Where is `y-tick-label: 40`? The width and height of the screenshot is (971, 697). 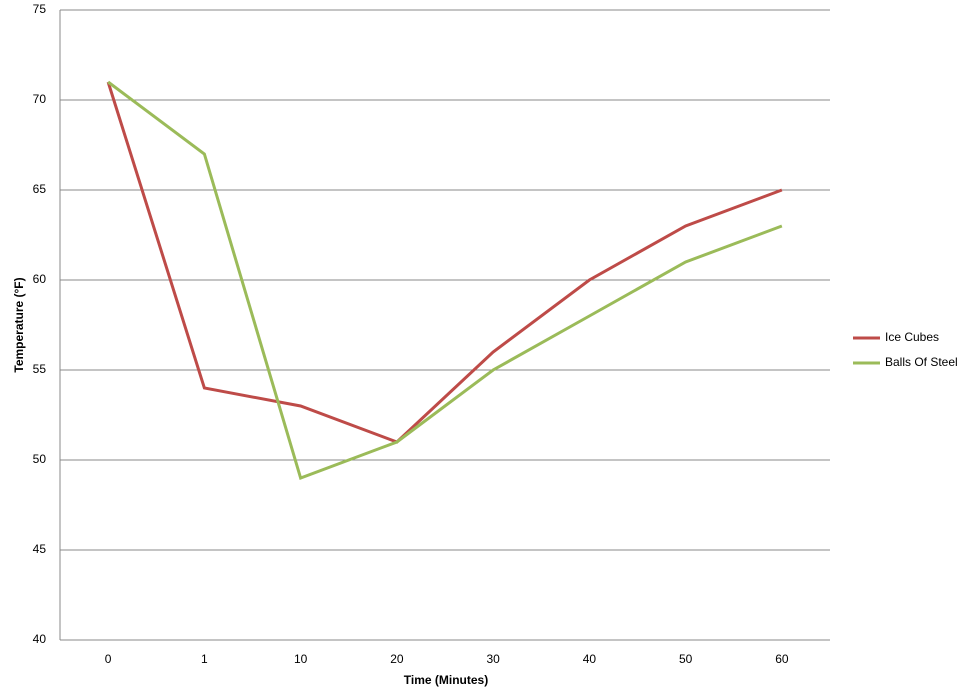 y-tick-label: 40 is located at coordinates (40, 639).